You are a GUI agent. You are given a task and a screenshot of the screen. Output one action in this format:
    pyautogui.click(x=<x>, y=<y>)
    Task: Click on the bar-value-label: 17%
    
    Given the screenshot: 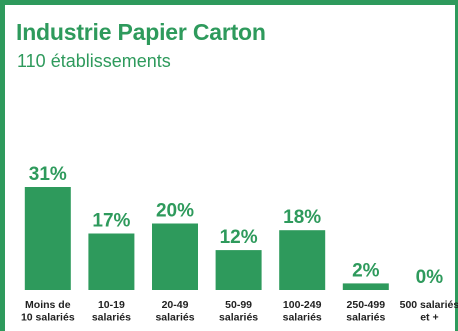 What is the action you would take?
    pyautogui.click(x=111, y=221)
    